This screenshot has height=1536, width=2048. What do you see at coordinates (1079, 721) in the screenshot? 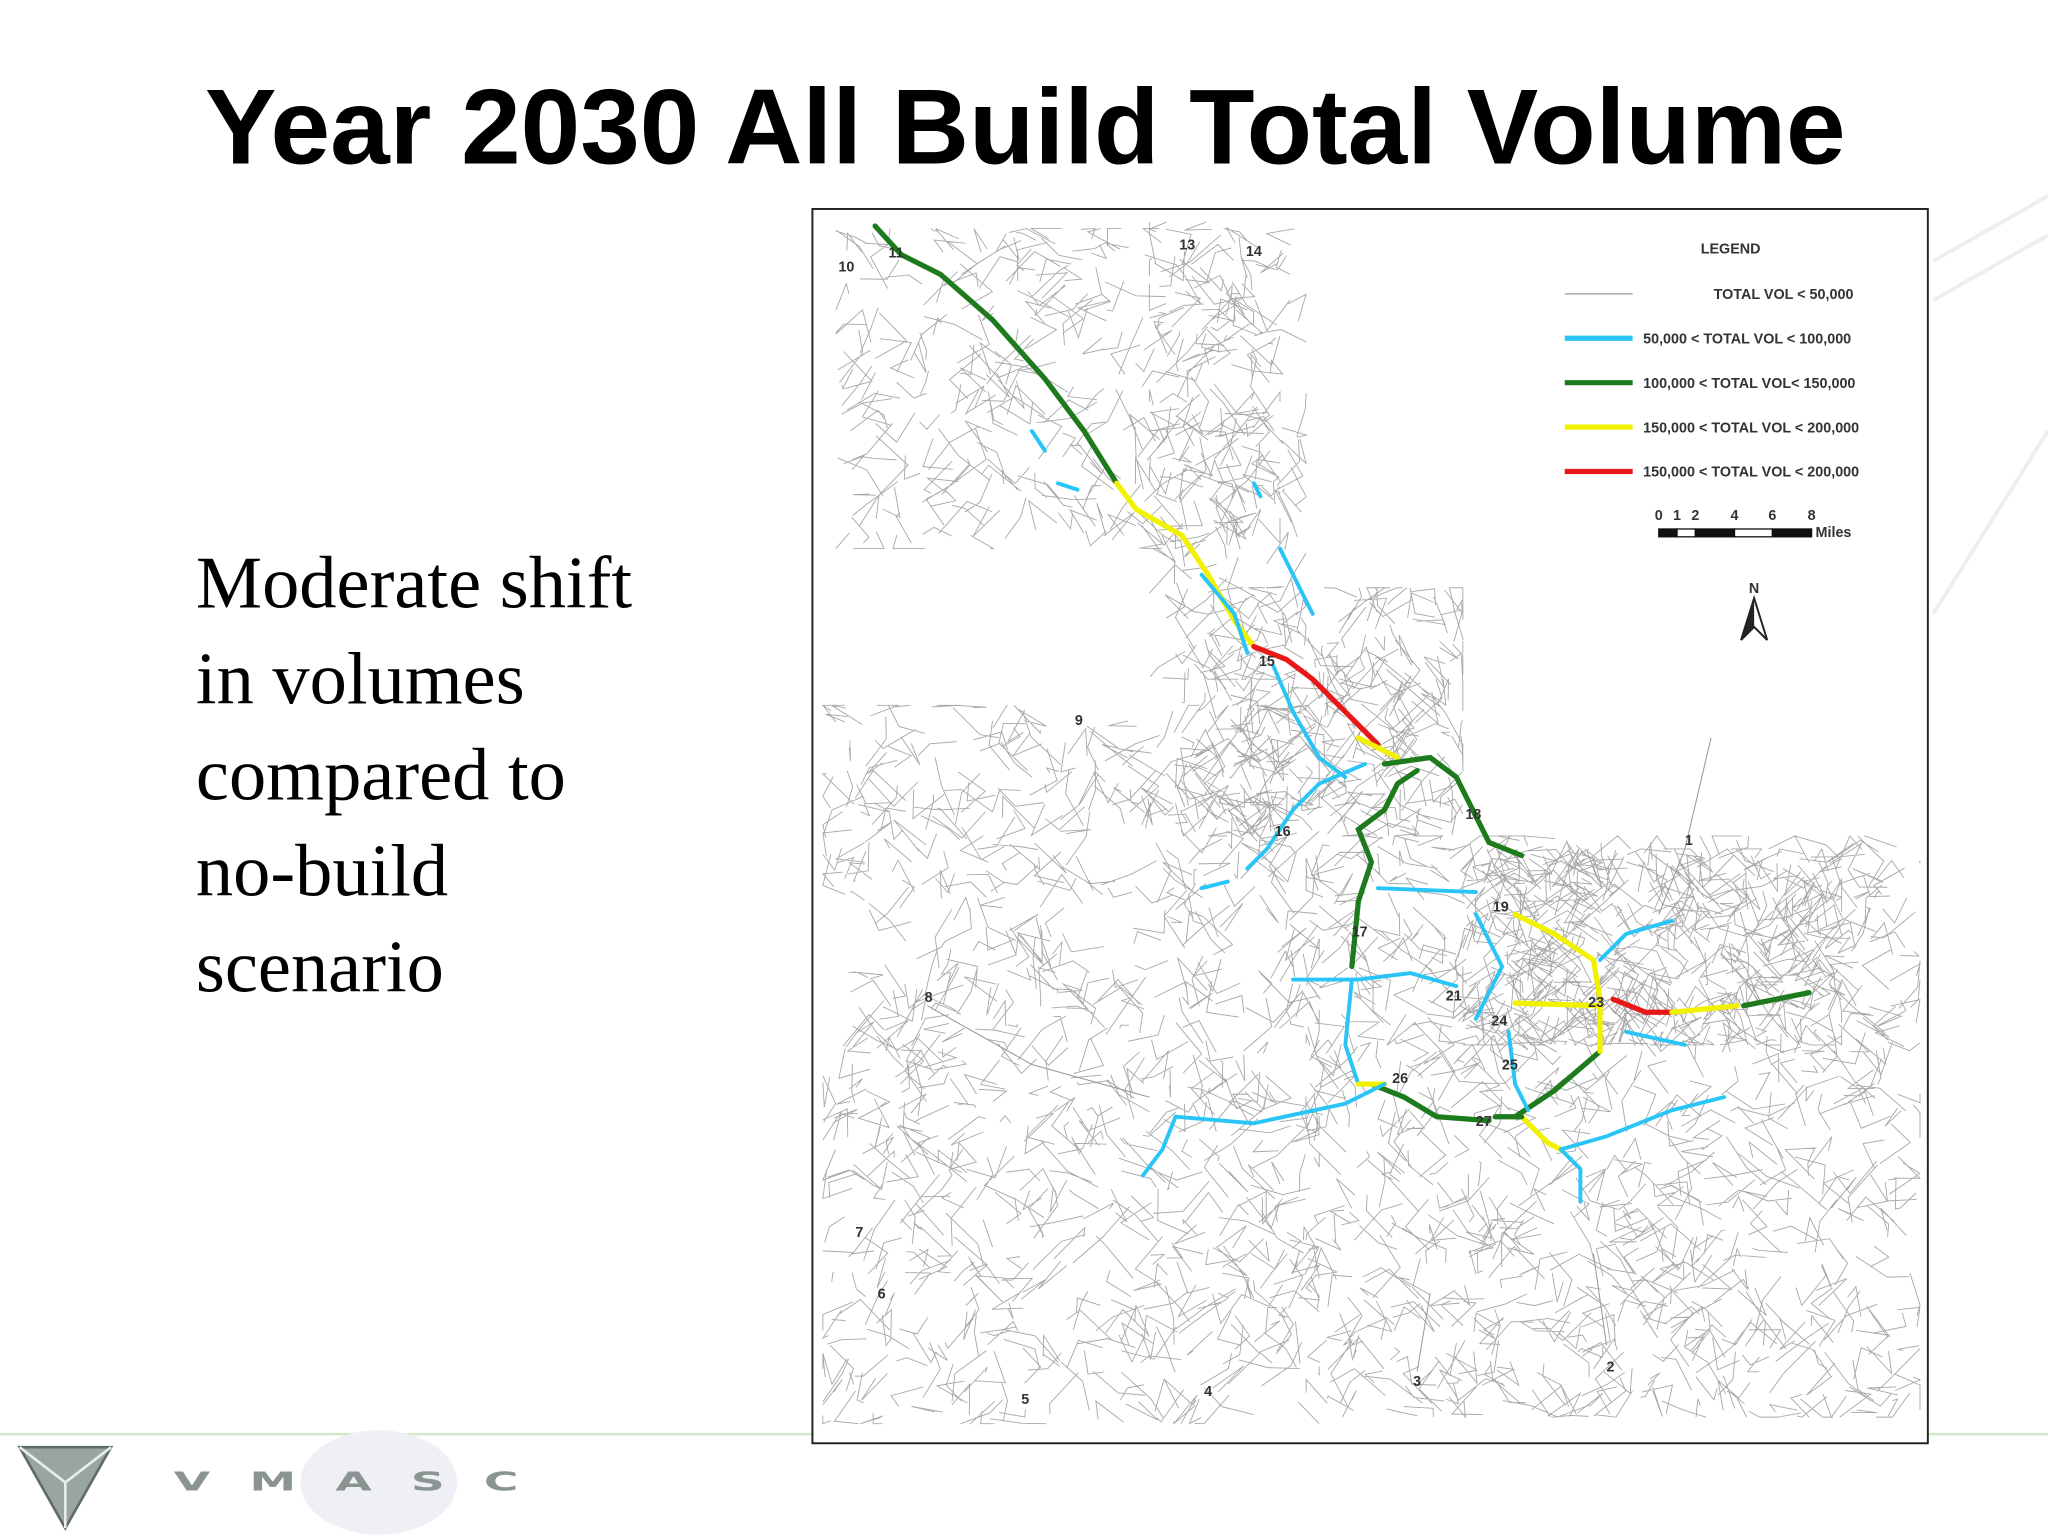
I see `node-label: 9` at bounding box center [1079, 721].